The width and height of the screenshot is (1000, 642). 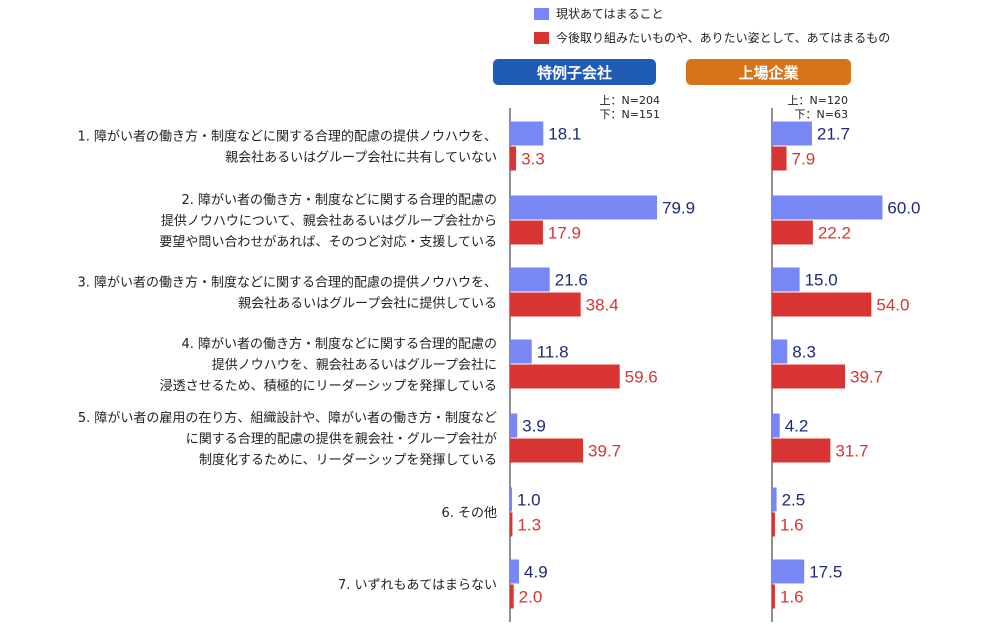 What do you see at coordinates (602, 305) in the screenshot?
I see `value-label-future-0-2: 38.4` at bounding box center [602, 305].